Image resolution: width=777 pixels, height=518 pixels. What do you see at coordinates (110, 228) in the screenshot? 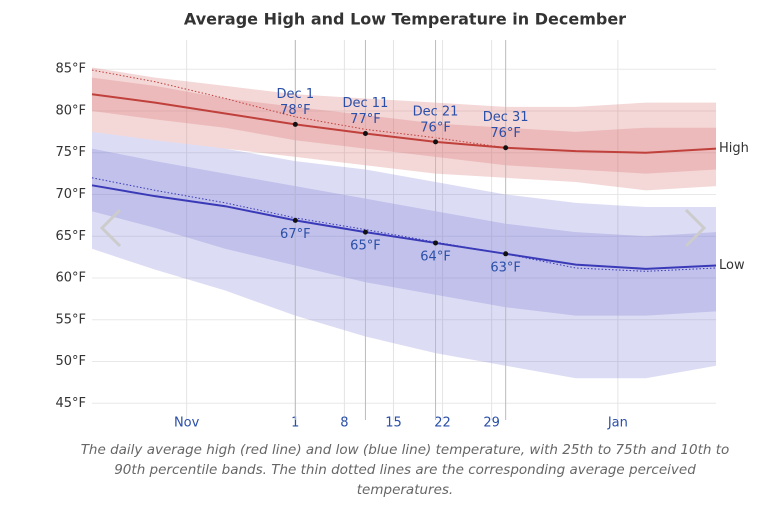
I see `prev-arrow` at bounding box center [110, 228].